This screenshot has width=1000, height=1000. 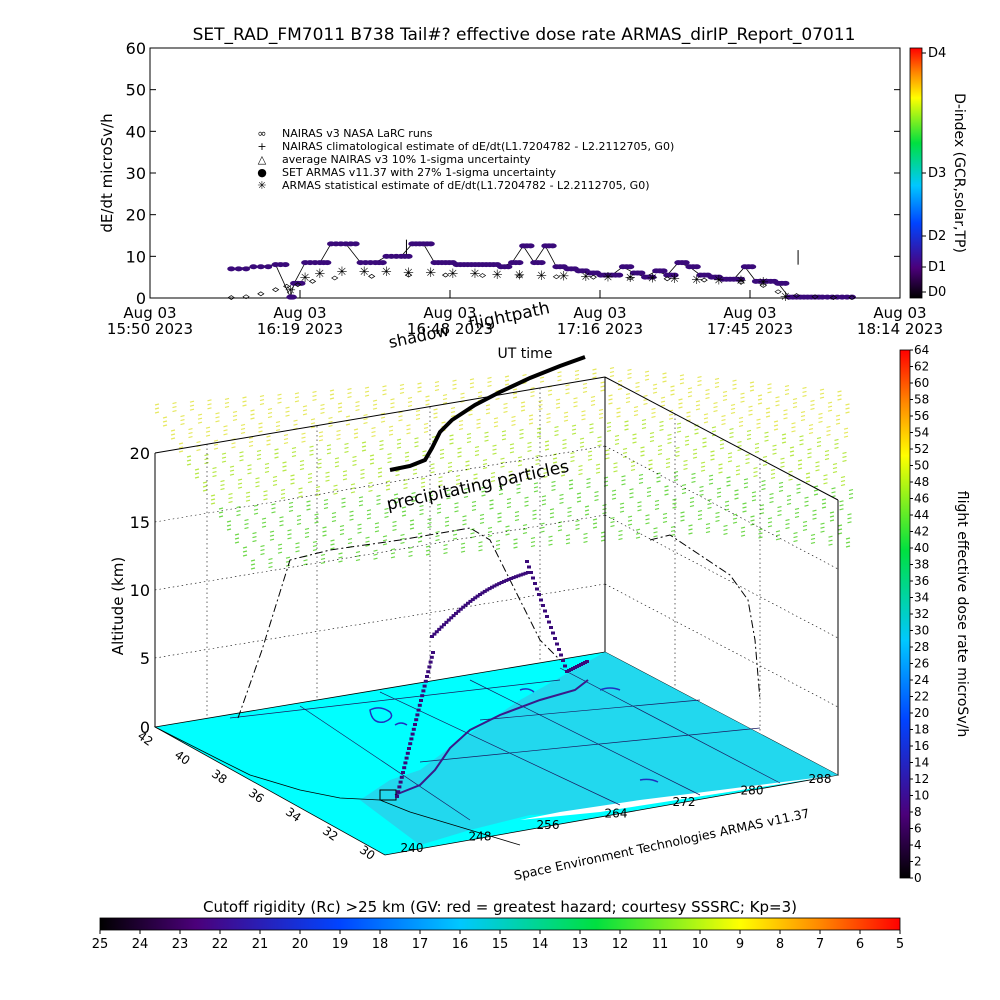 I want to click on top-x-tick-date: Aug 03, so click(x=599, y=313).